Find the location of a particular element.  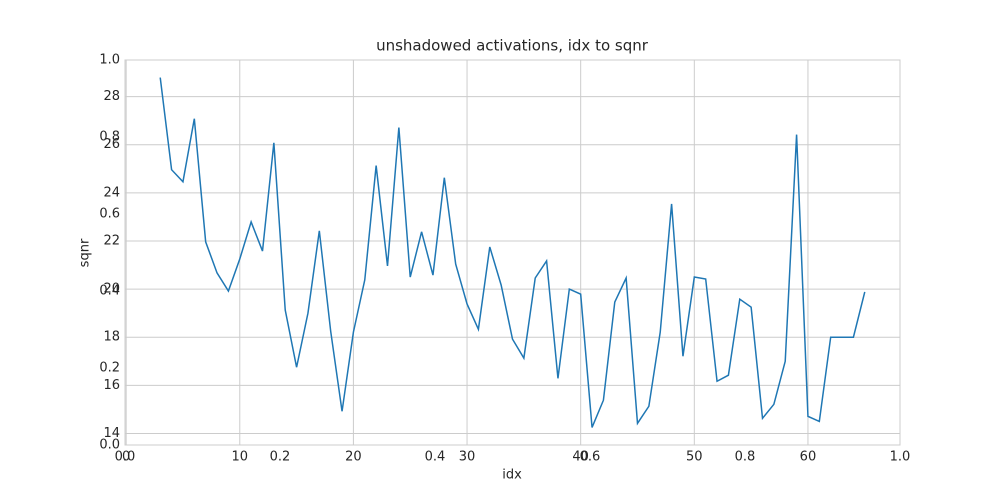

x-tick-label: 0 is located at coordinates (126, 457).